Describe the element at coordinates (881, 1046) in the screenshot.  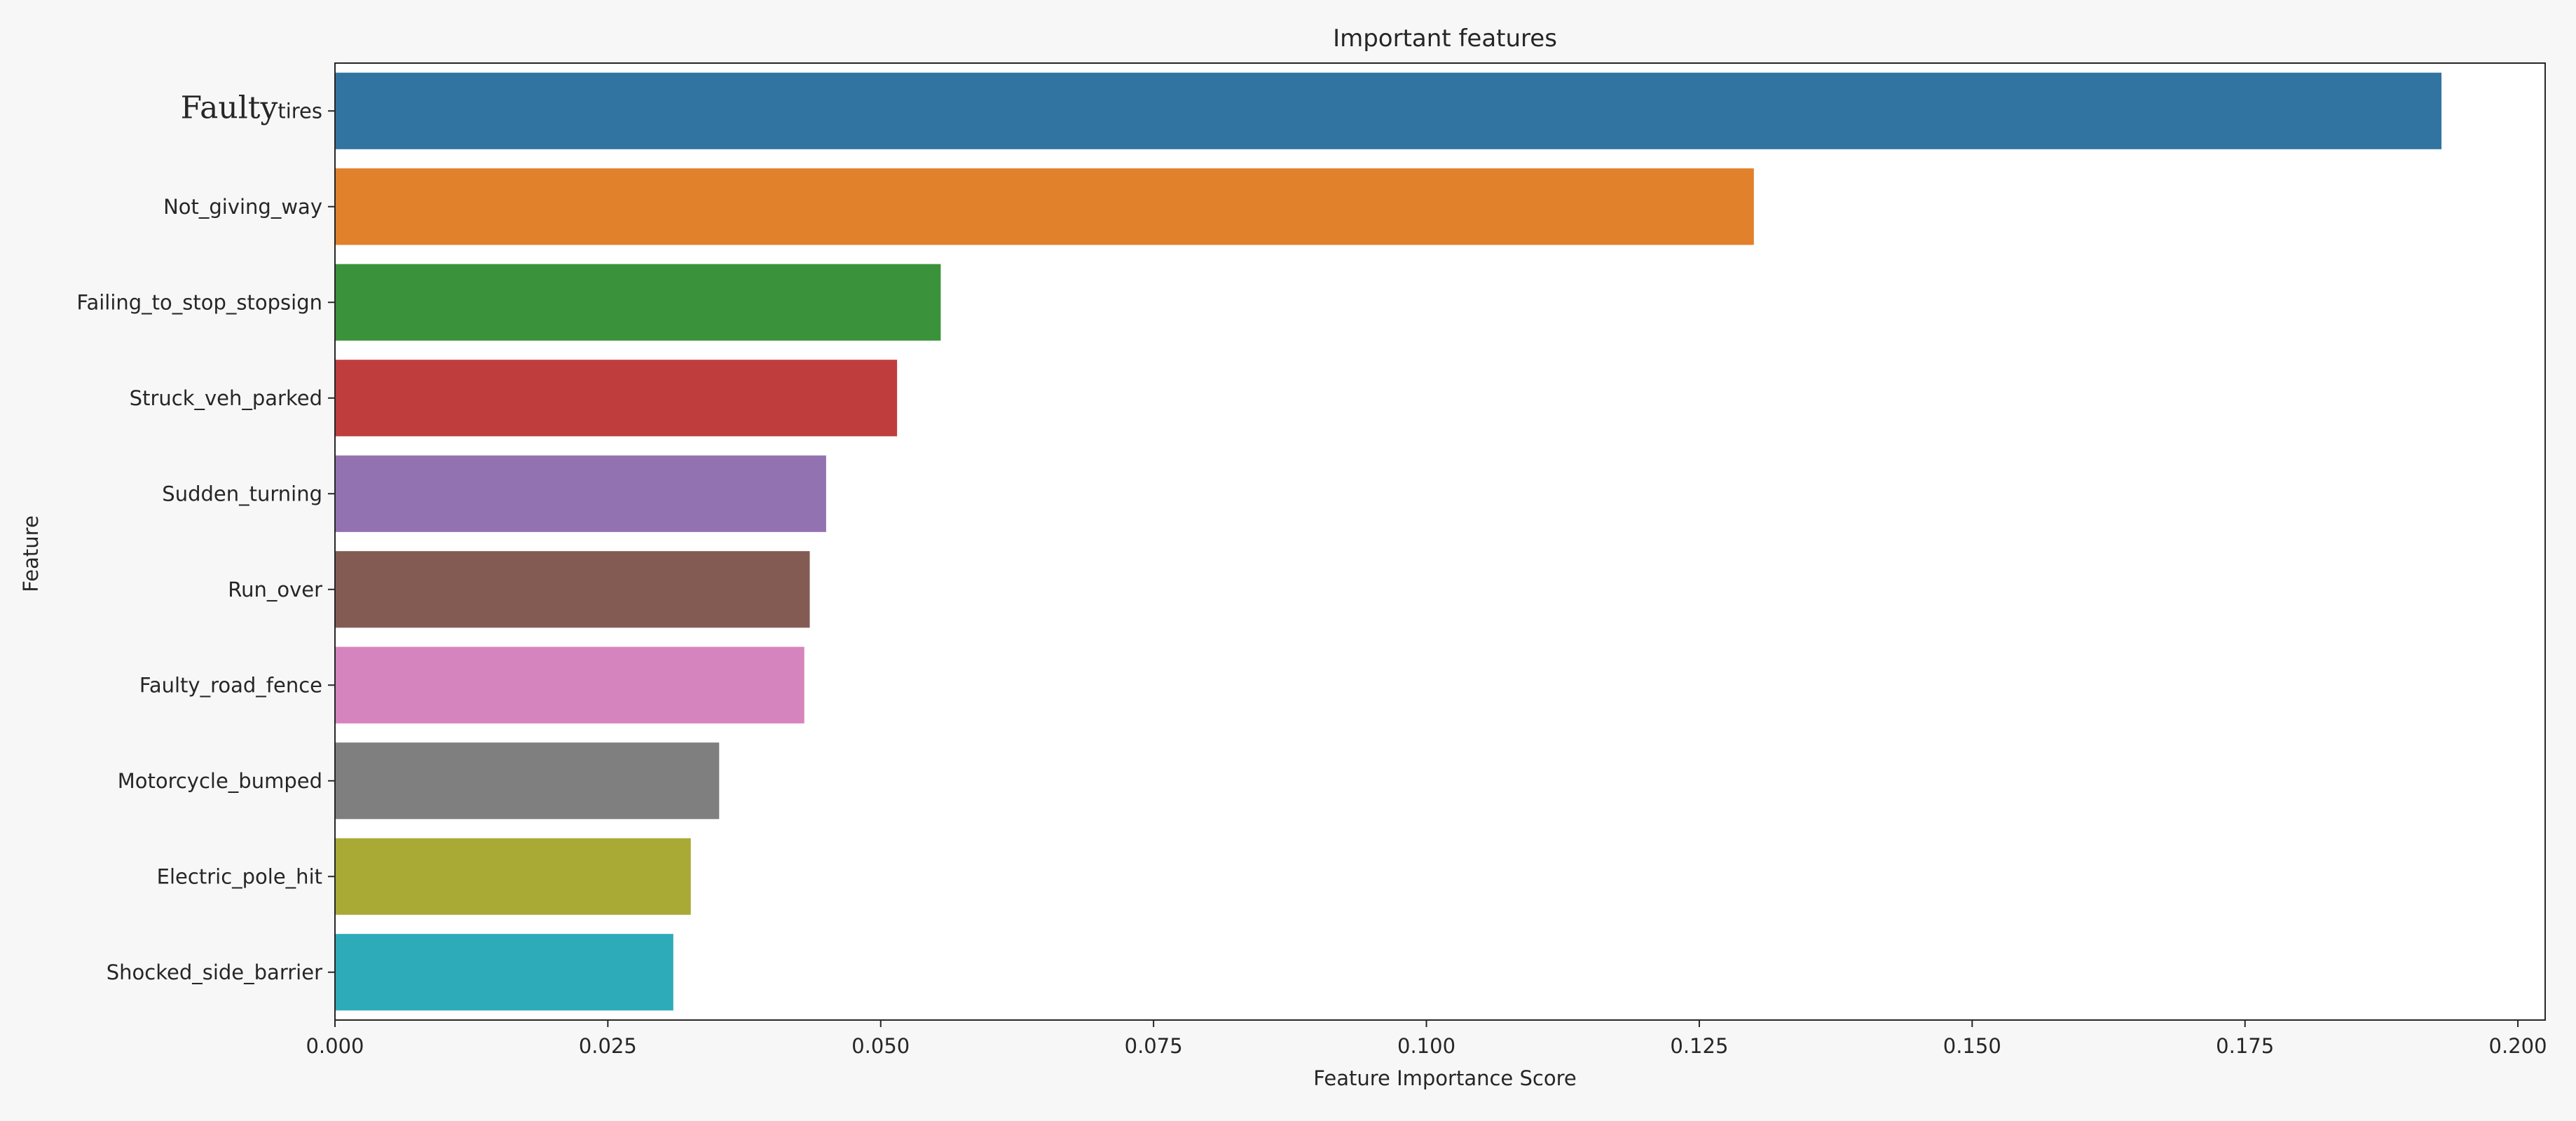
I see `x-tick-label: 0.050` at that location.